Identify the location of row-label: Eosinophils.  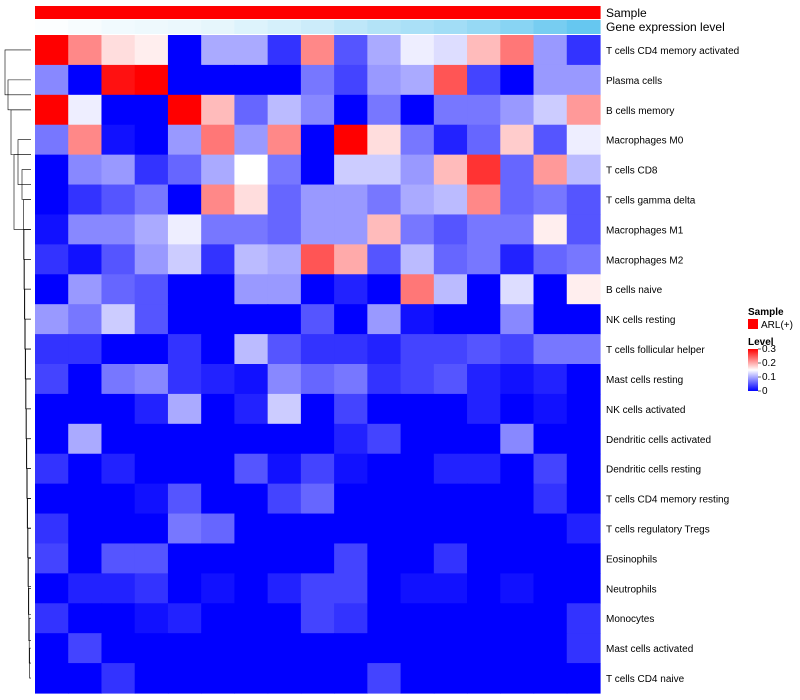
(631, 559).